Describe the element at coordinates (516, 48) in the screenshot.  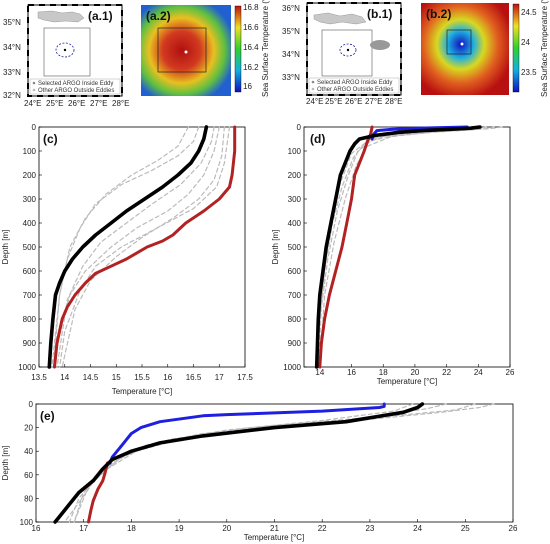
I see `colorbar-b2` at that location.